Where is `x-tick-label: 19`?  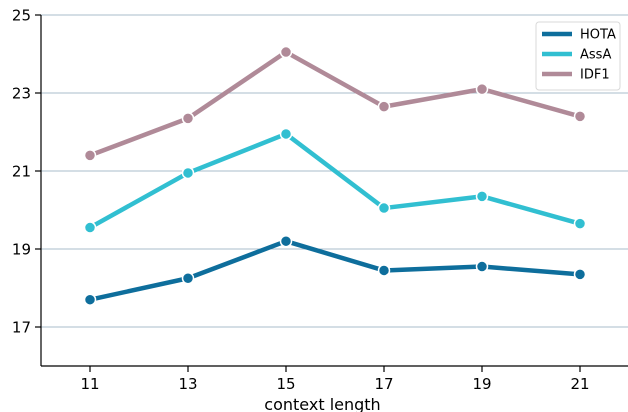 x-tick-label: 19 is located at coordinates (481, 384).